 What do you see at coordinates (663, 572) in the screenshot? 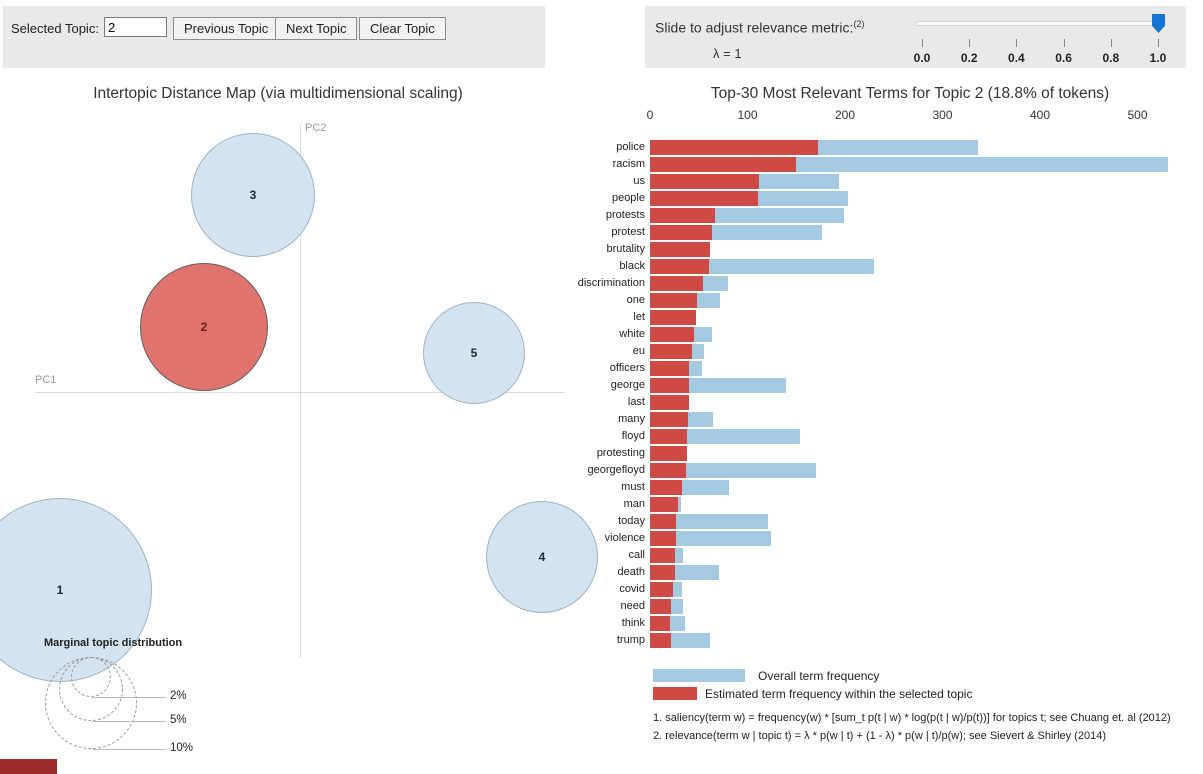
I see `topic-bar-death` at bounding box center [663, 572].